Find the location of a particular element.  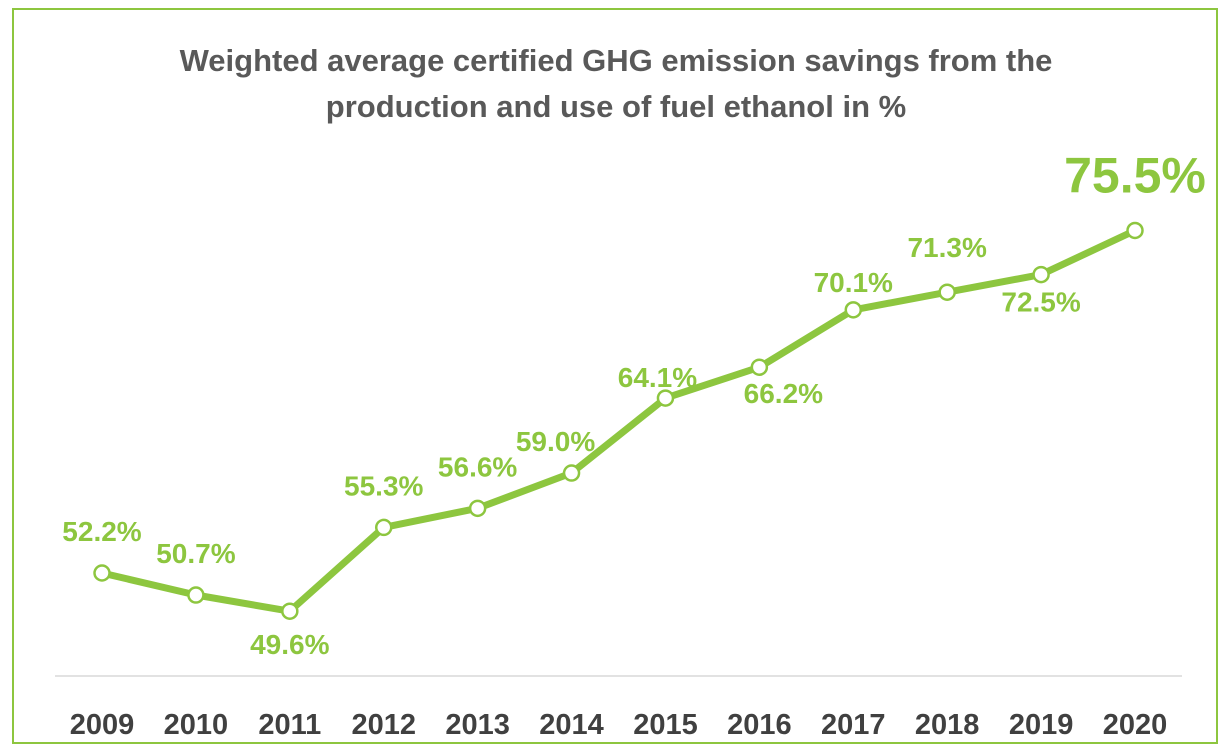

data-label-2011: 49.6% is located at coordinates (289, 644).